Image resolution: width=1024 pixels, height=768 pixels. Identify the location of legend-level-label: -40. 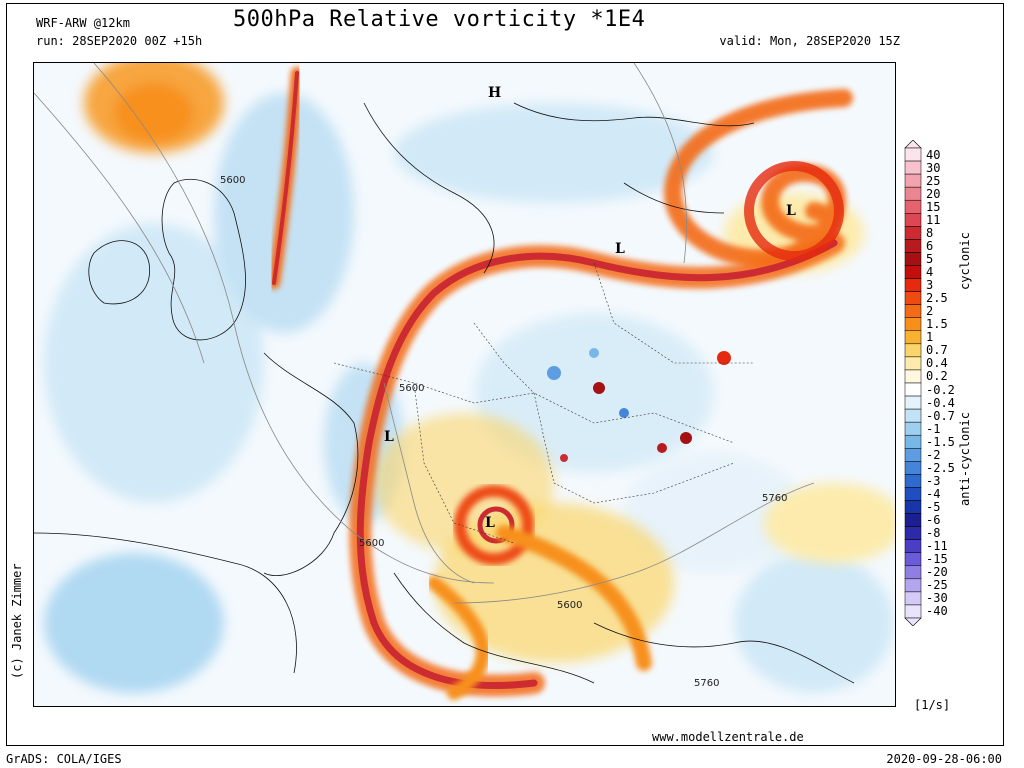
(937, 611).